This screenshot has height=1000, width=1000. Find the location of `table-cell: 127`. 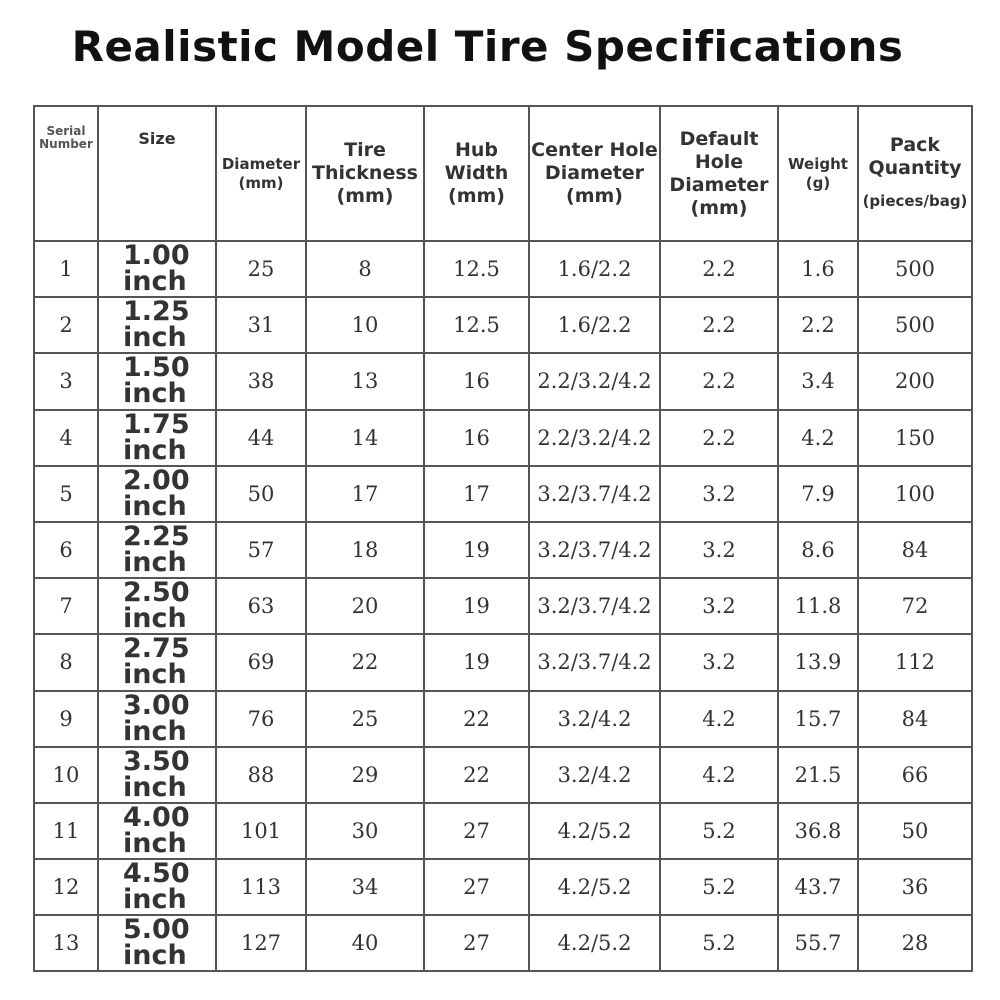

table-cell: 127 is located at coordinates (261, 943).